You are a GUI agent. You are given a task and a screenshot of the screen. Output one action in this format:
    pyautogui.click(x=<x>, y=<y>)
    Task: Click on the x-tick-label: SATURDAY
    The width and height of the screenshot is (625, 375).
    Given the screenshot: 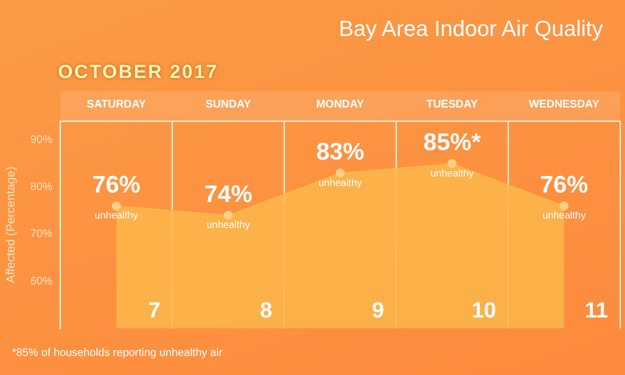 What is the action you would take?
    pyautogui.click(x=116, y=104)
    